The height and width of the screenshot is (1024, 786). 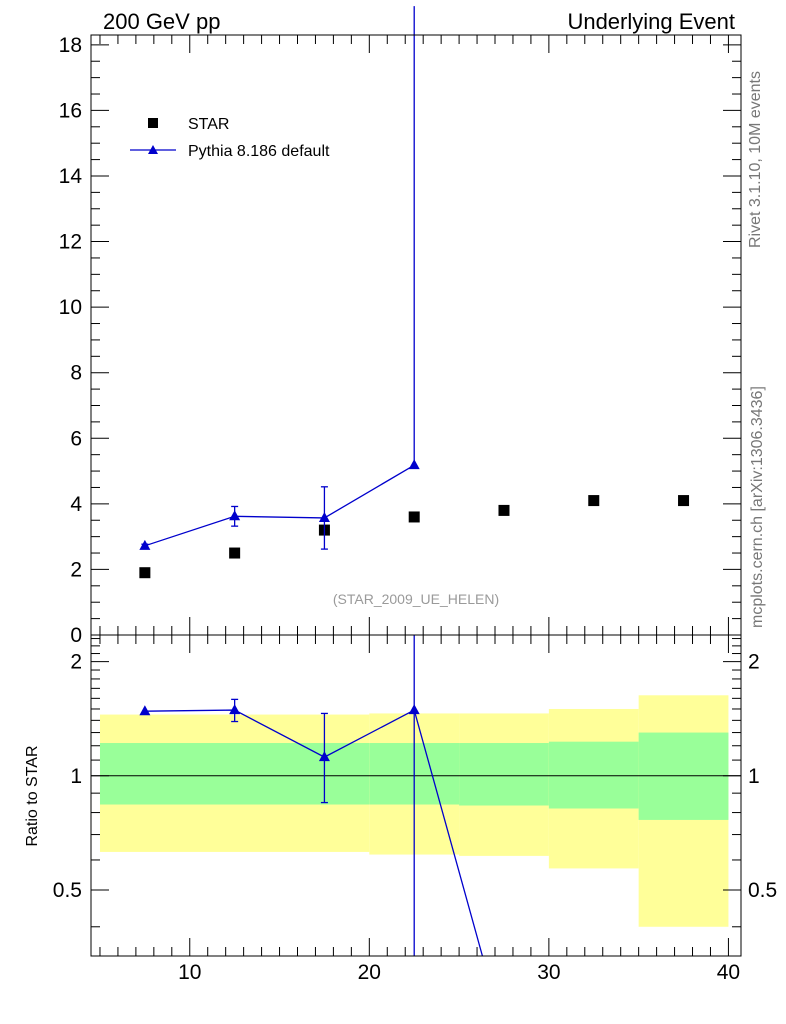 What do you see at coordinates (548, 972) in the screenshot?
I see `x-tick-label: 30` at bounding box center [548, 972].